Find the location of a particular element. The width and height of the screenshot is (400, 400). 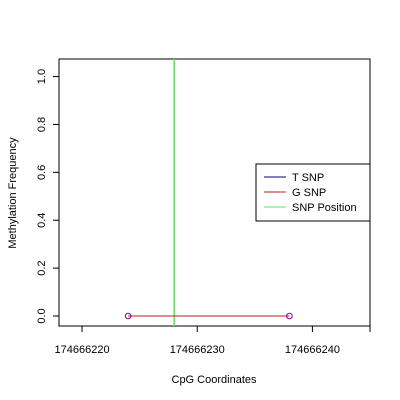

x-axis-title: CpG Coordinates is located at coordinates (214, 380).